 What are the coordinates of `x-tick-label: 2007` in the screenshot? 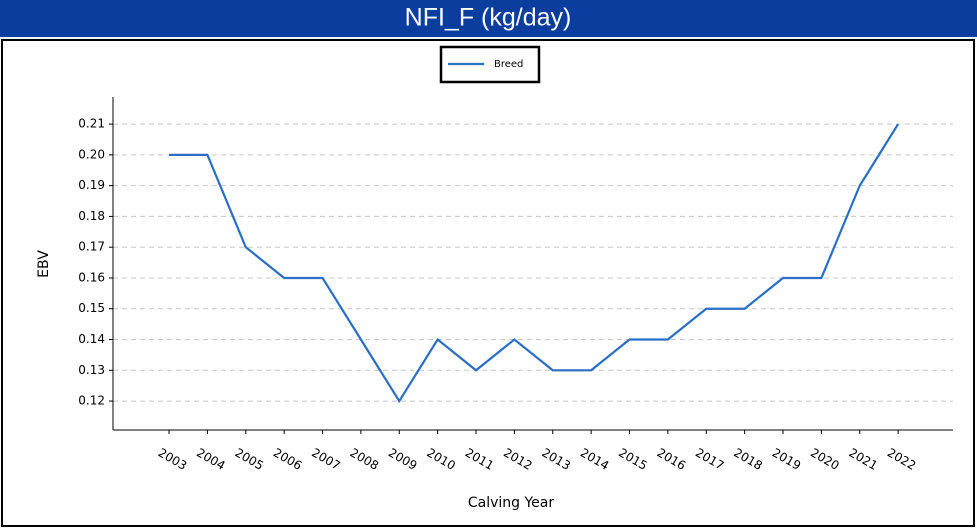 It's located at (325, 459).